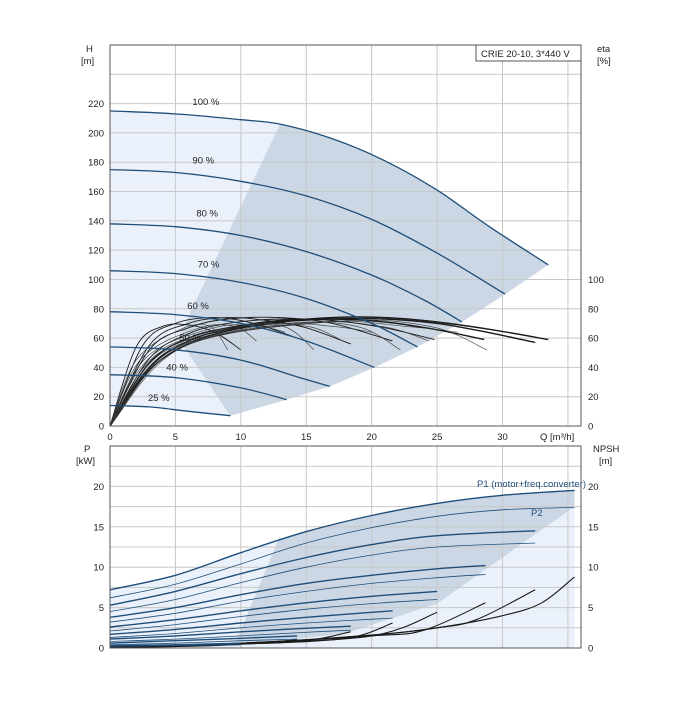 The height and width of the screenshot is (705, 700). I want to click on head-y-tick-label: 40, so click(98, 368).